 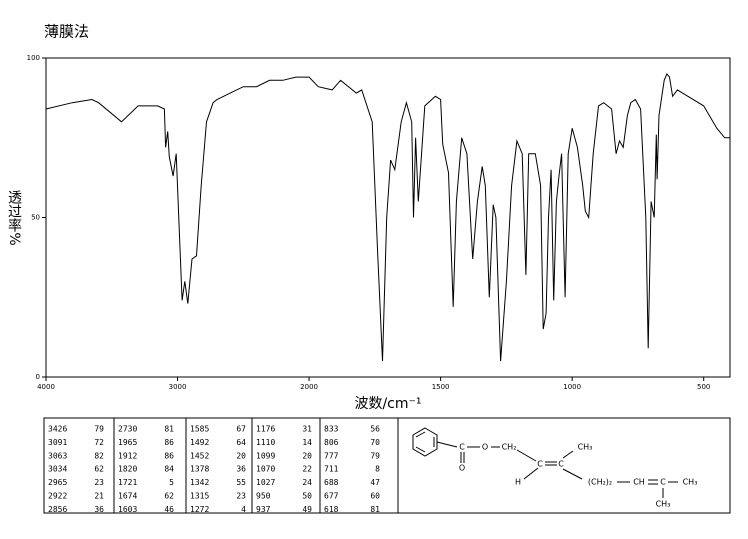 What do you see at coordinates (66, 32) in the screenshot?
I see `chart-title: 薄膜法` at bounding box center [66, 32].